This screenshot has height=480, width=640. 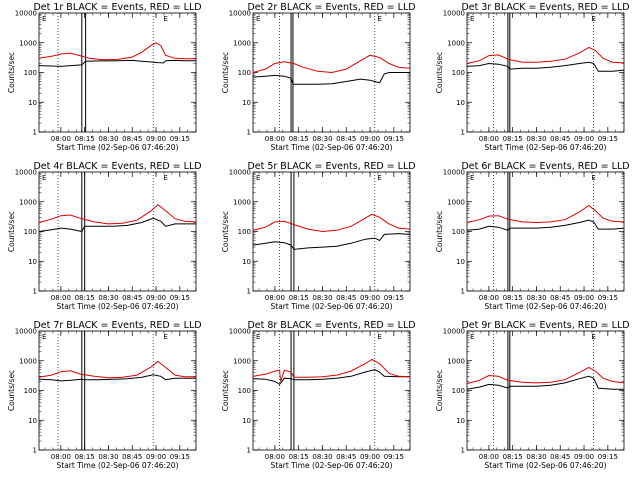 What do you see at coordinates (545, 166) in the screenshot?
I see `chart-title: Det 6r BLACK = Events, RED = LLD` at bounding box center [545, 166].